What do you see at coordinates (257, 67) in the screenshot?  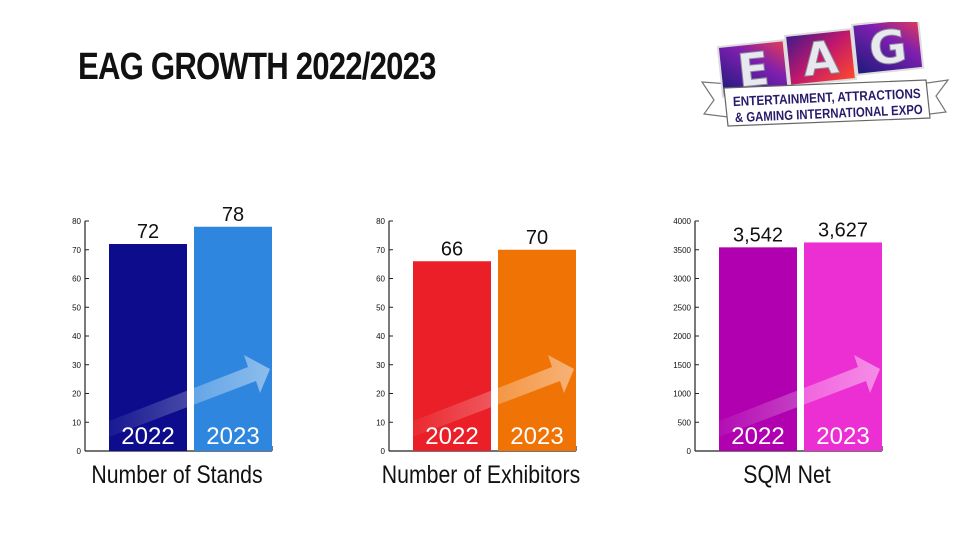 I see `page-title: EAG GROWTH 2022/2023` at bounding box center [257, 67].